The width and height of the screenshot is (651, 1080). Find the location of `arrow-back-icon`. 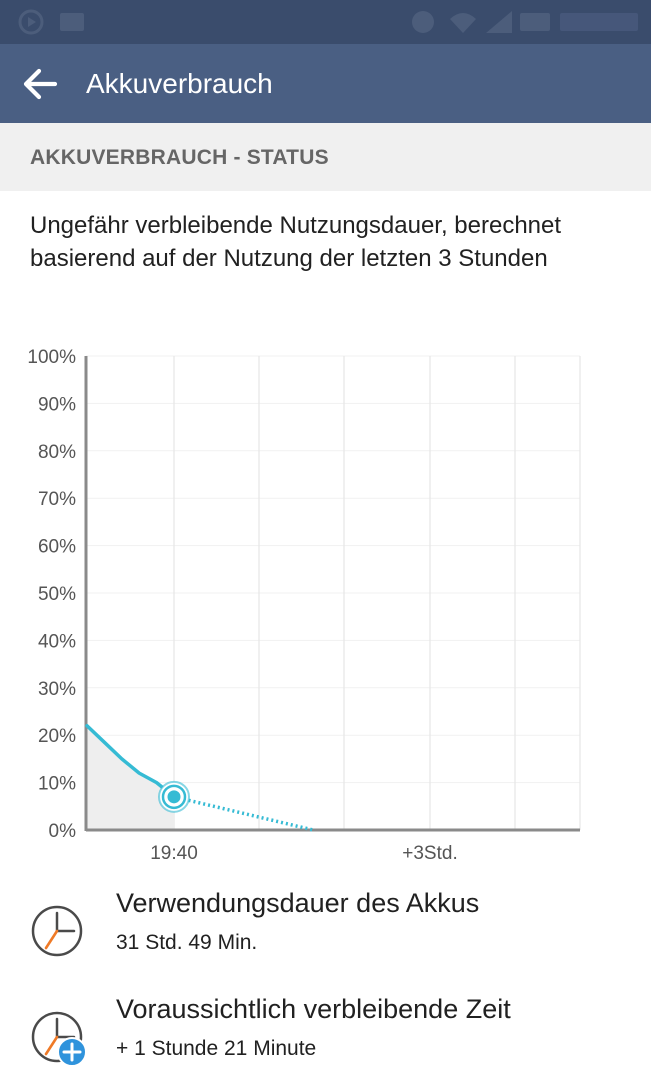

arrow-back-icon is located at coordinates (40, 84).